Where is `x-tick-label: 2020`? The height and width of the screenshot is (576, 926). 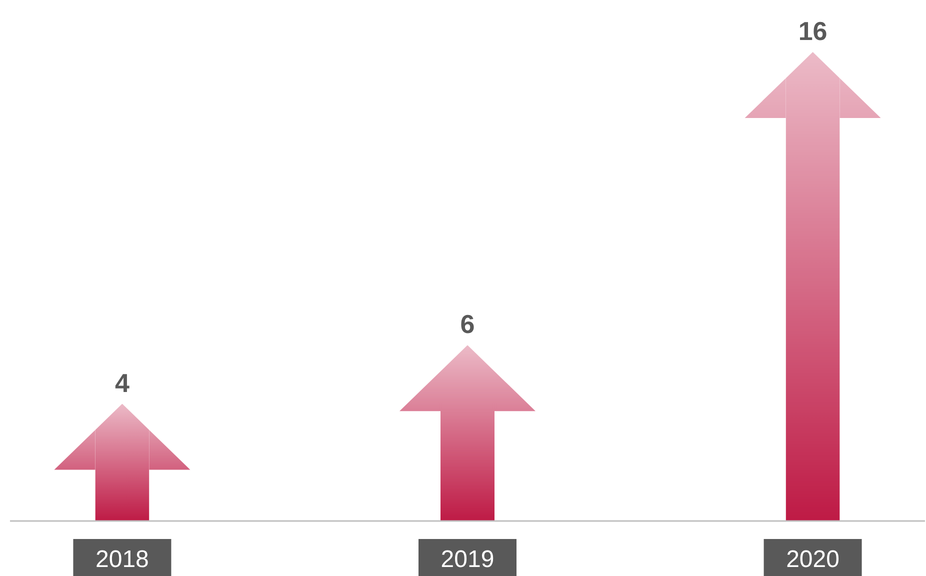 x-tick-label: 2020 is located at coordinates (813, 559).